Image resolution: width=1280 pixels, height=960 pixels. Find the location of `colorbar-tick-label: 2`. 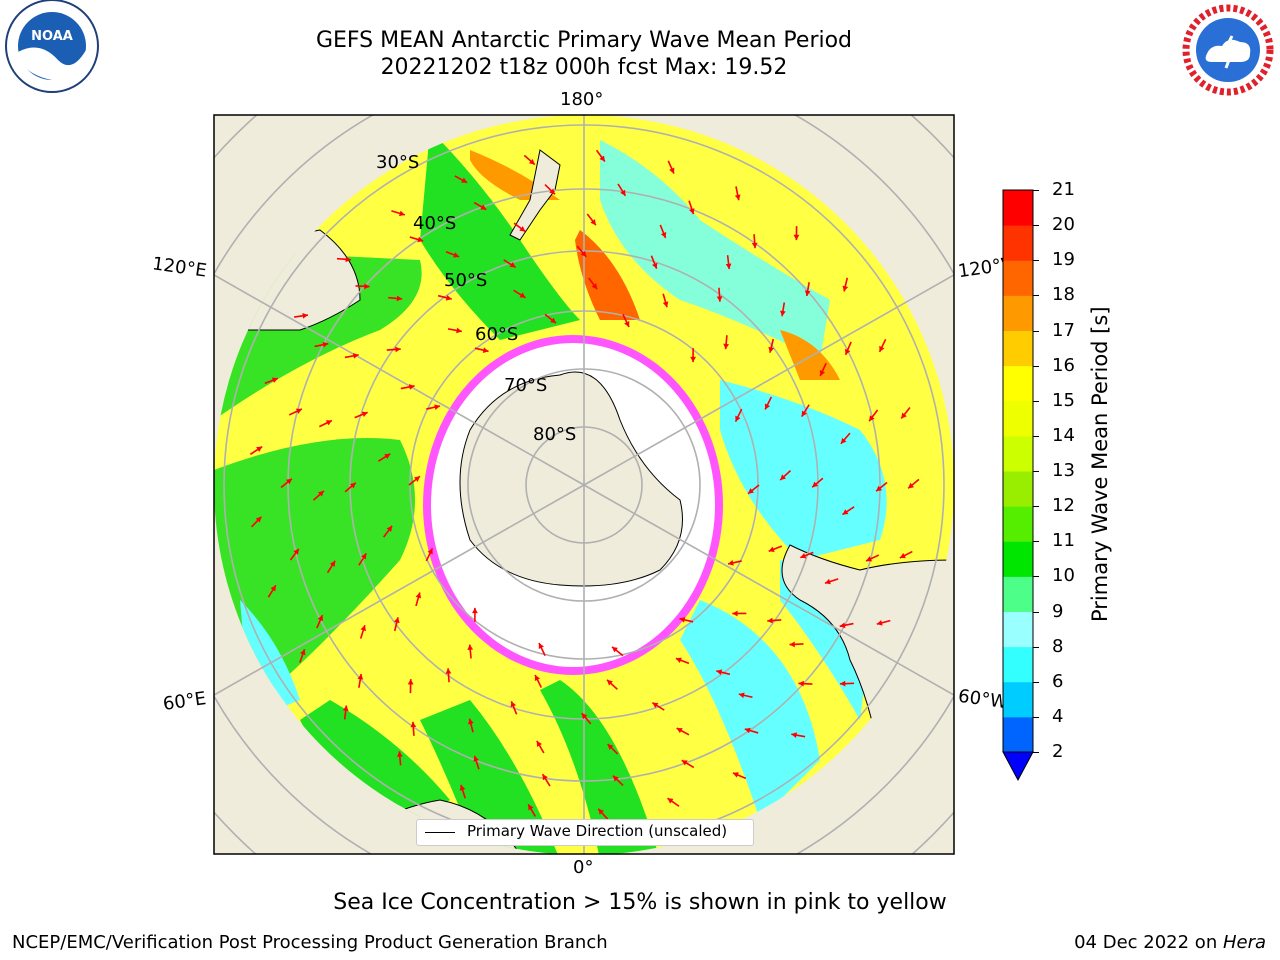

colorbar-tick-label: 2 is located at coordinates (1058, 751).